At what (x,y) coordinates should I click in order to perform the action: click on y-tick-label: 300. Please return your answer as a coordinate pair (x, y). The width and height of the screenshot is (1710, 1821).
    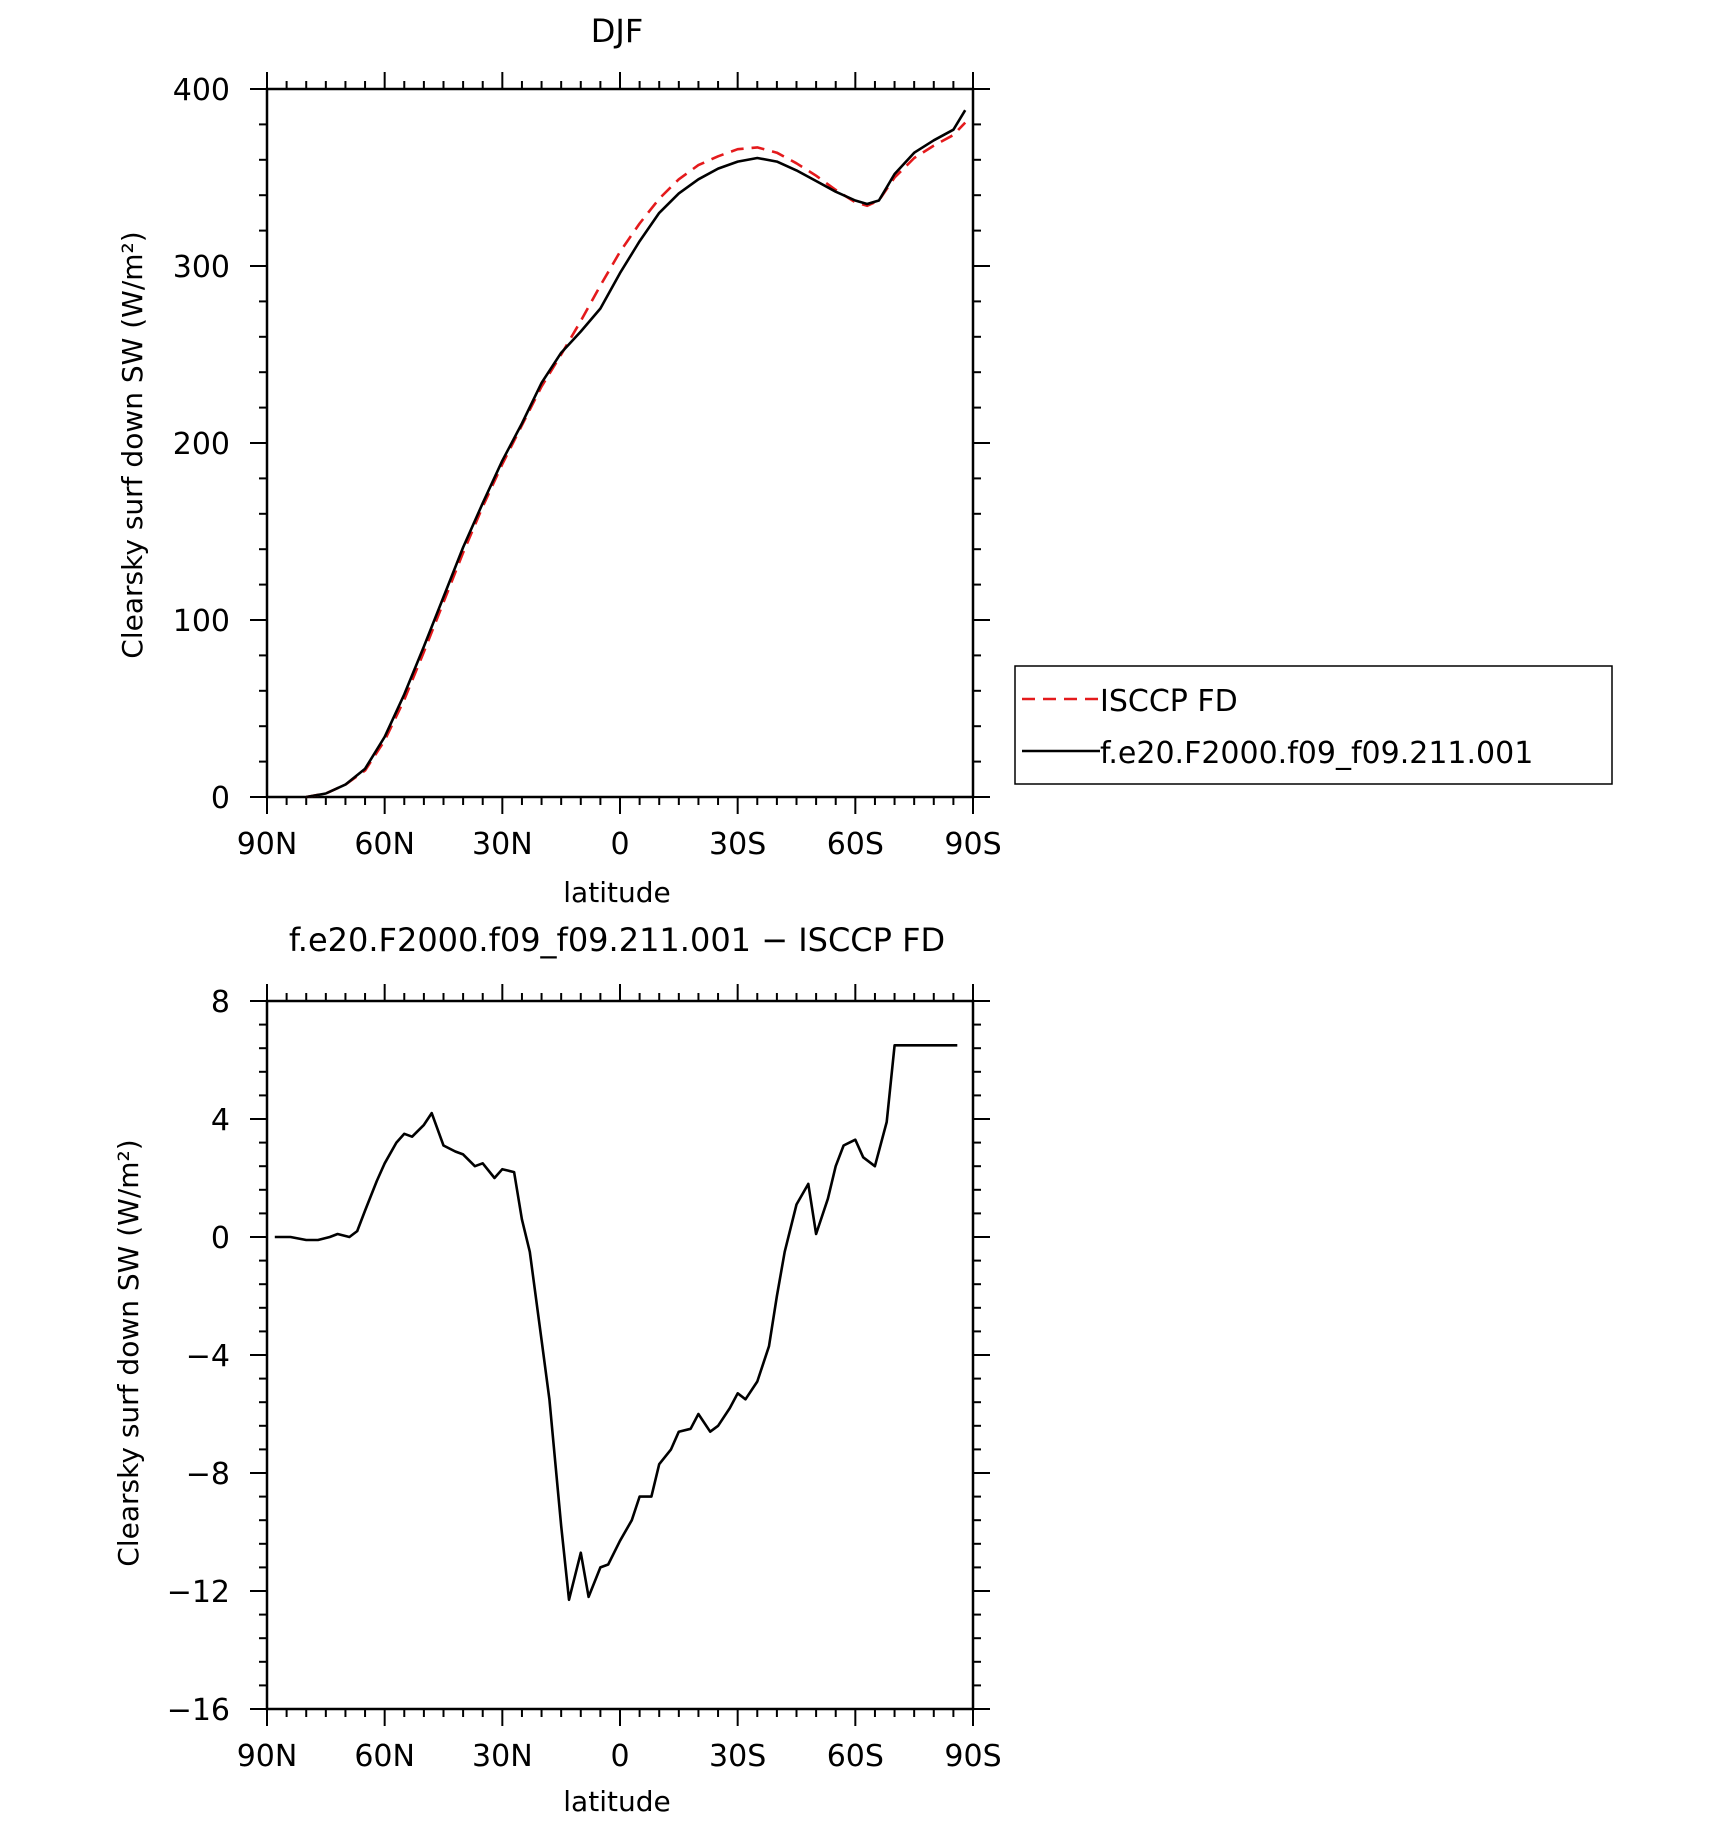
    Looking at the image, I should click on (201, 267).